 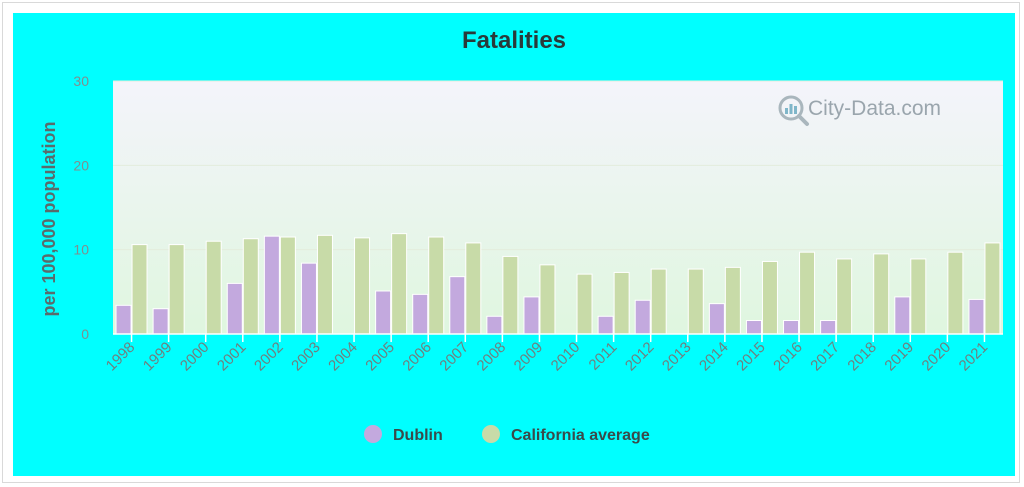 I want to click on x-tick-label: 2005, so click(x=380, y=357).